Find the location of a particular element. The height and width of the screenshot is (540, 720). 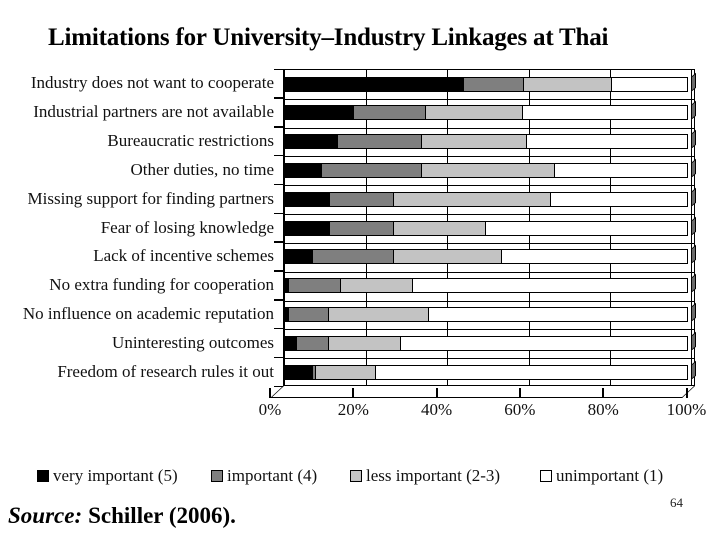

legend-item: unimportant (1) is located at coordinates (602, 475).